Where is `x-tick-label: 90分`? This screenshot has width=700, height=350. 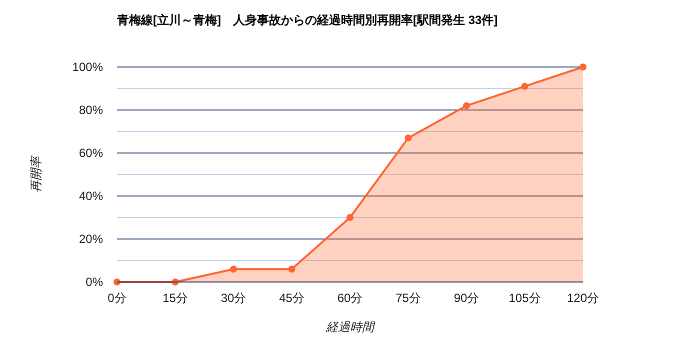 x-tick-label: 90分 is located at coordinates (467, 298).